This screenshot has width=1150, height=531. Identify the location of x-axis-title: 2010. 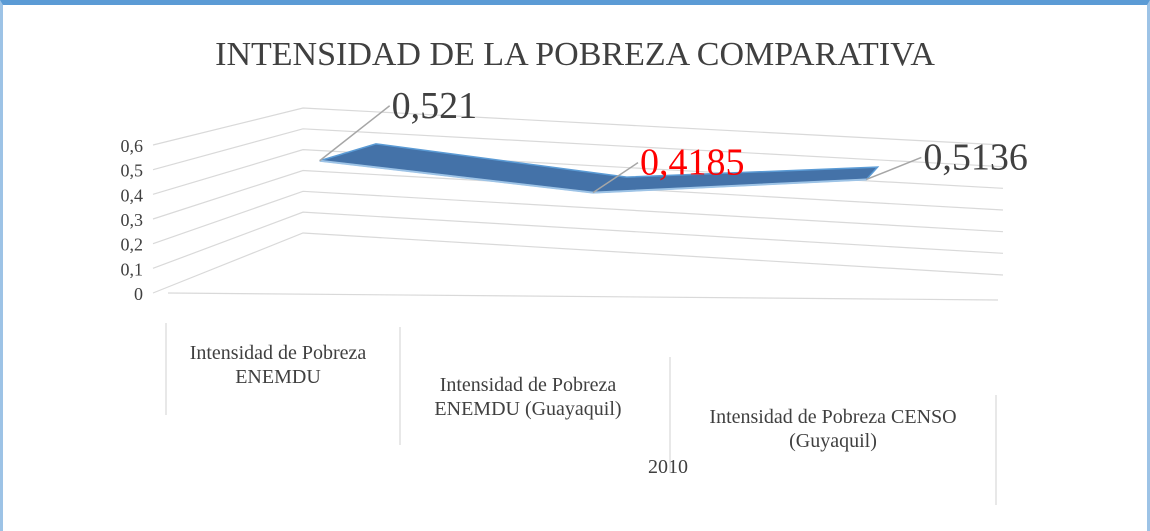
(668, 467).